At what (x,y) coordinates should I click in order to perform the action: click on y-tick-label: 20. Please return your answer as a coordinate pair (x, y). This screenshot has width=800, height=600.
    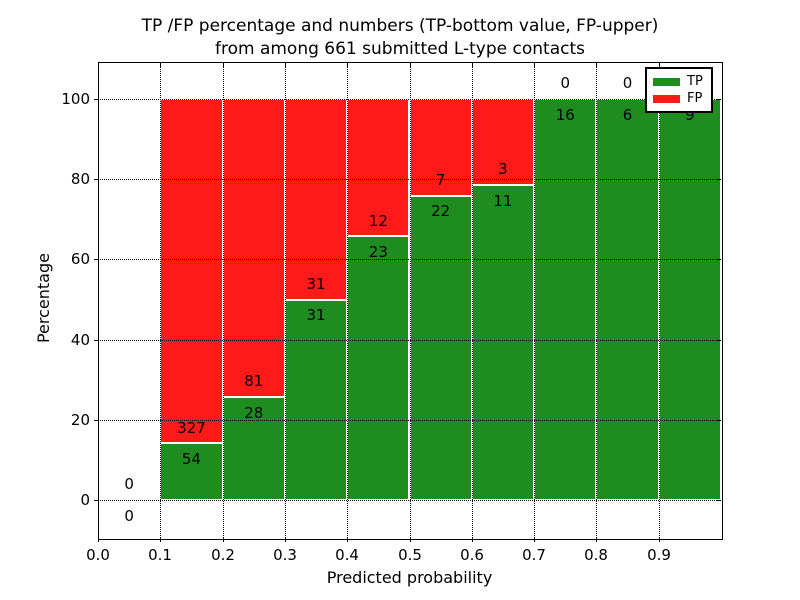
    Looking at the image, I should click on (80, 420).